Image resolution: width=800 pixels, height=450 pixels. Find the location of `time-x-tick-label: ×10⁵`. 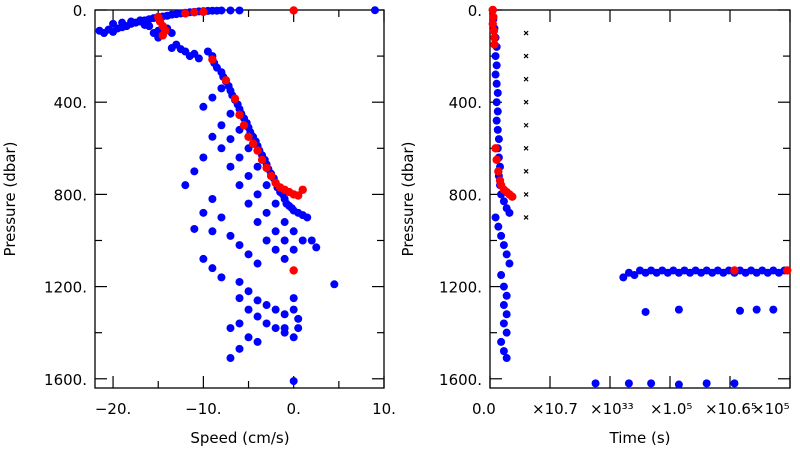

time-x-tick-label: ×10⁵ is located at coordinates (771, 409).